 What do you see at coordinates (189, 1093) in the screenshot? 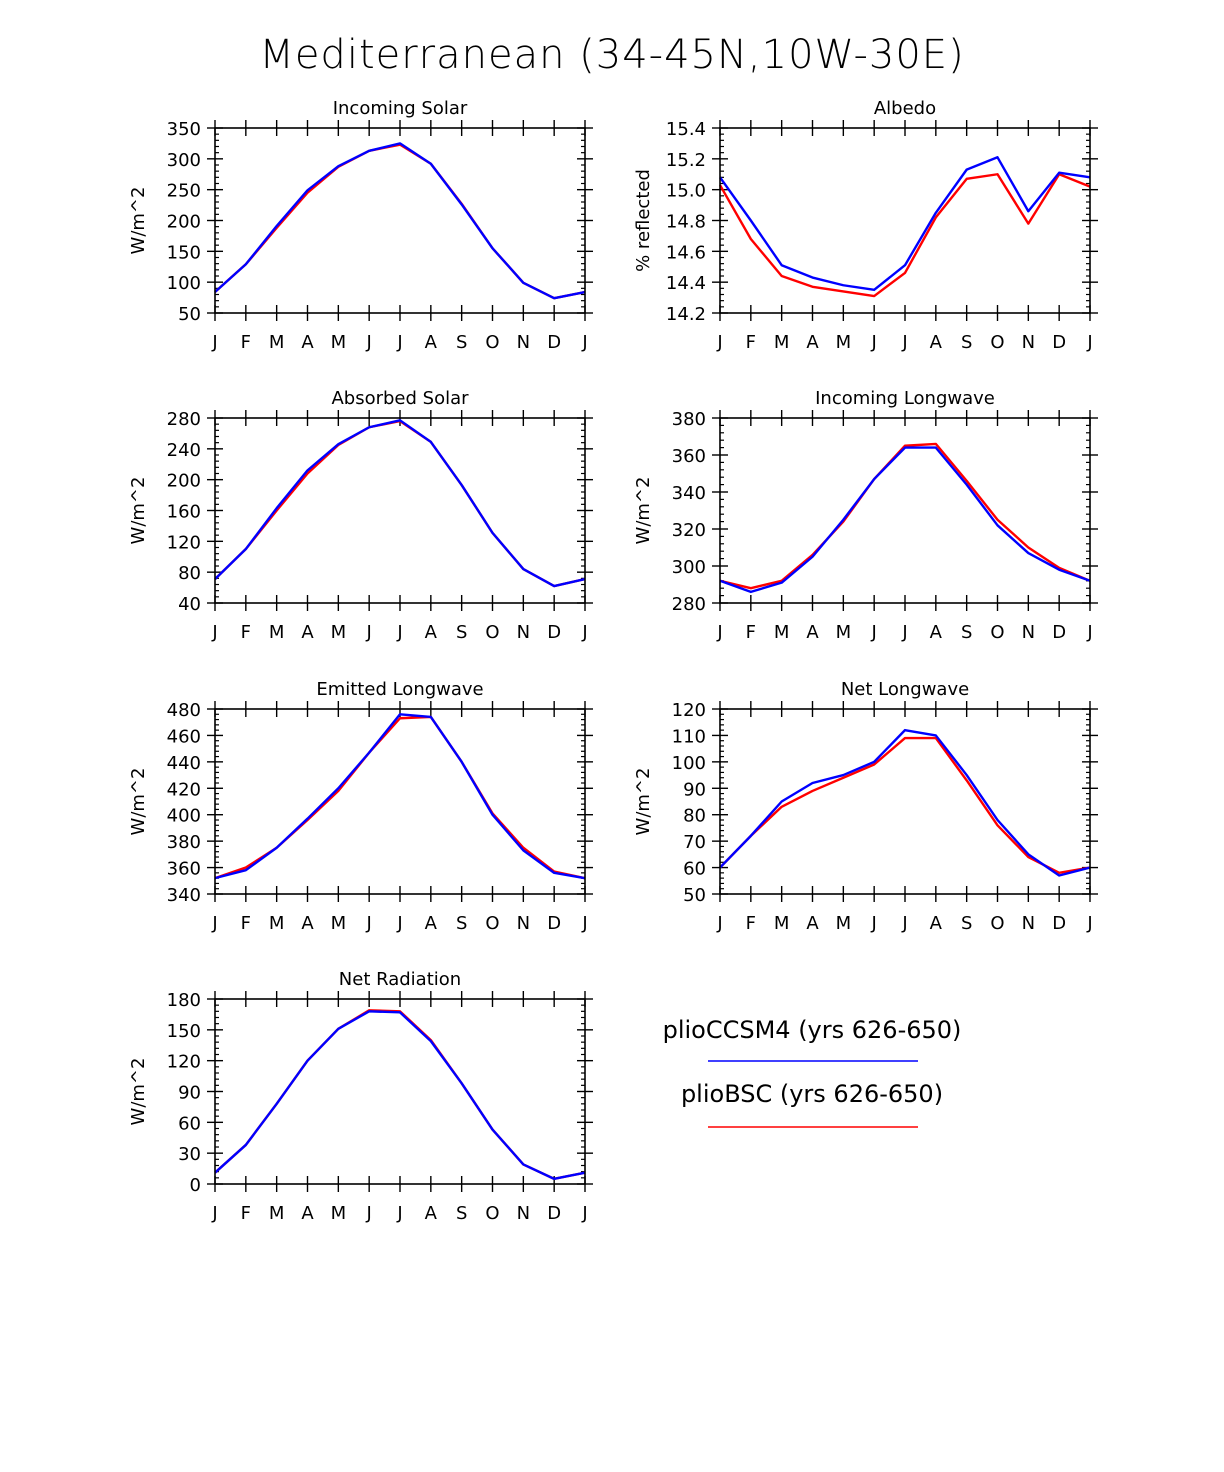
I see `y-tick-label: 90` at bounding box center [189, 1093].